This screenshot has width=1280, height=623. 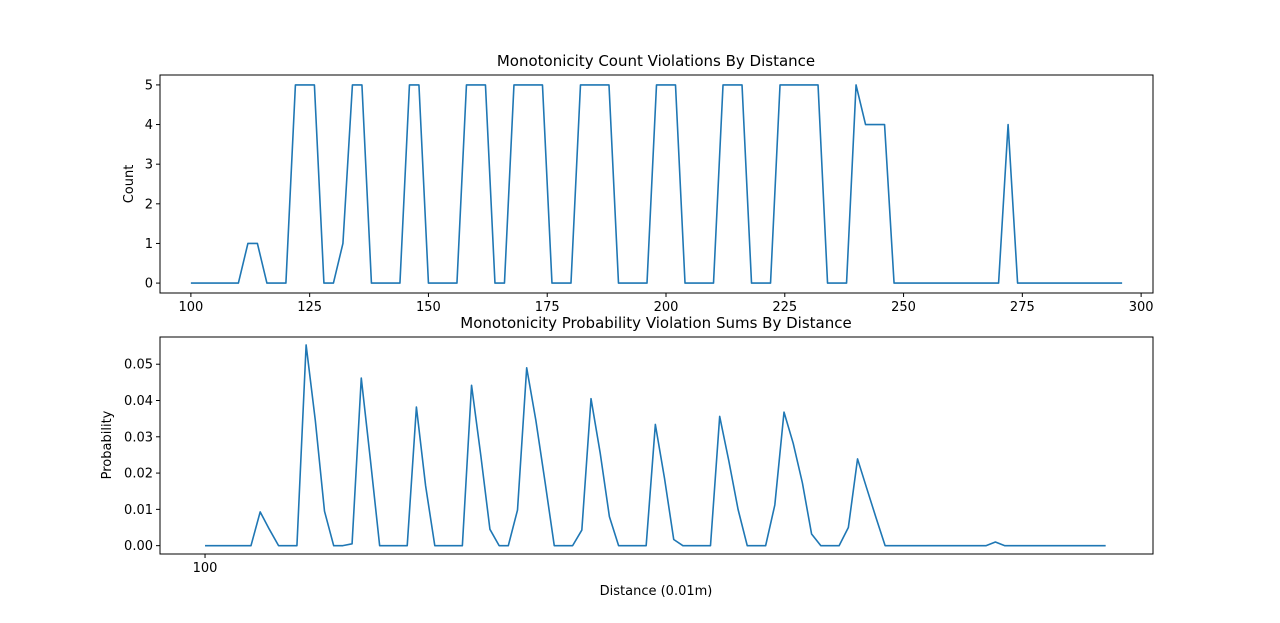 I want to click on probability-ytick-label: 0.03, so click(x=138, y=437).